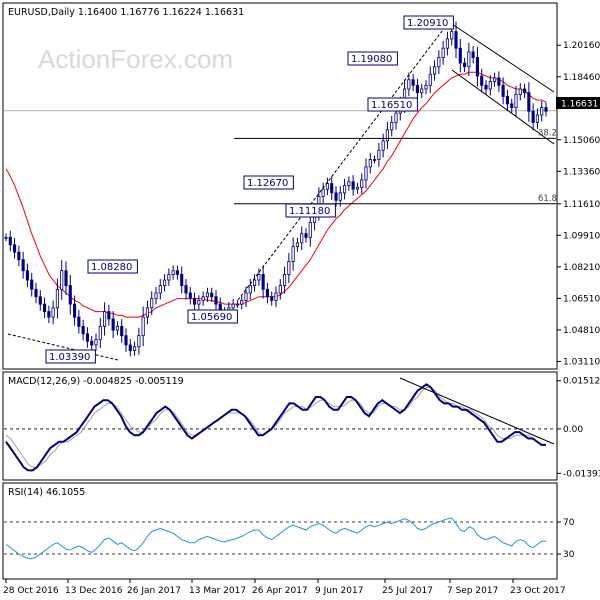 This screenshot has height=600, width=600. Describe the element at coordinates (503, 107) in the screenshot. I see `channel-lower` at that location.